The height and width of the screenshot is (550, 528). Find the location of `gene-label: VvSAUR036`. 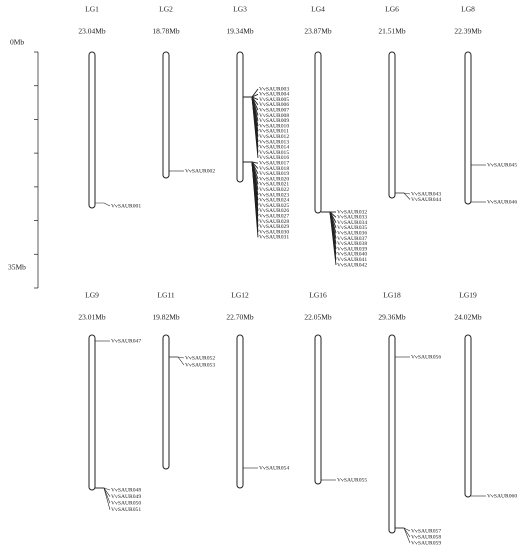

gene-label: VvSAUR036 is located at coordinates (352, 233).